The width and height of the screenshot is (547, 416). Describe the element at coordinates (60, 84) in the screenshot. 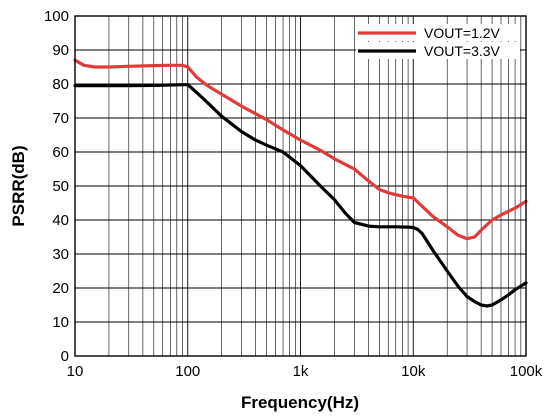

I see `y-tick-label: 80` at that location.